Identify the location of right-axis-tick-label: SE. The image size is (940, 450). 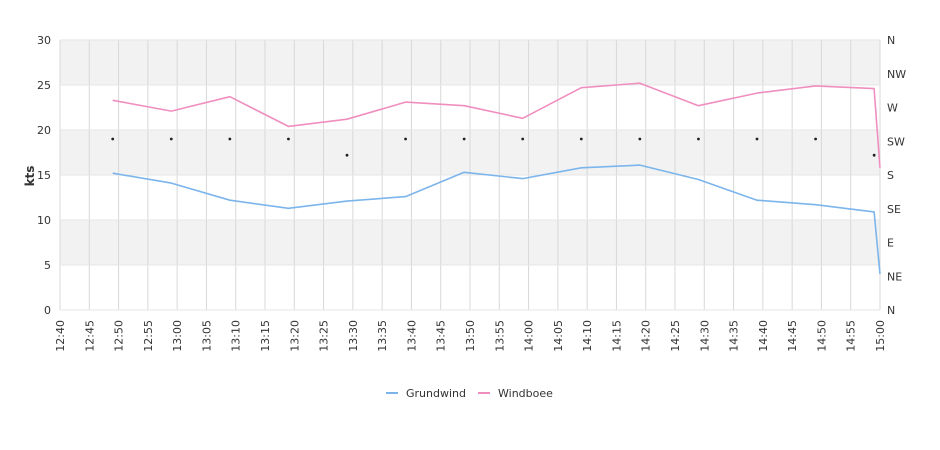
(894, 209).